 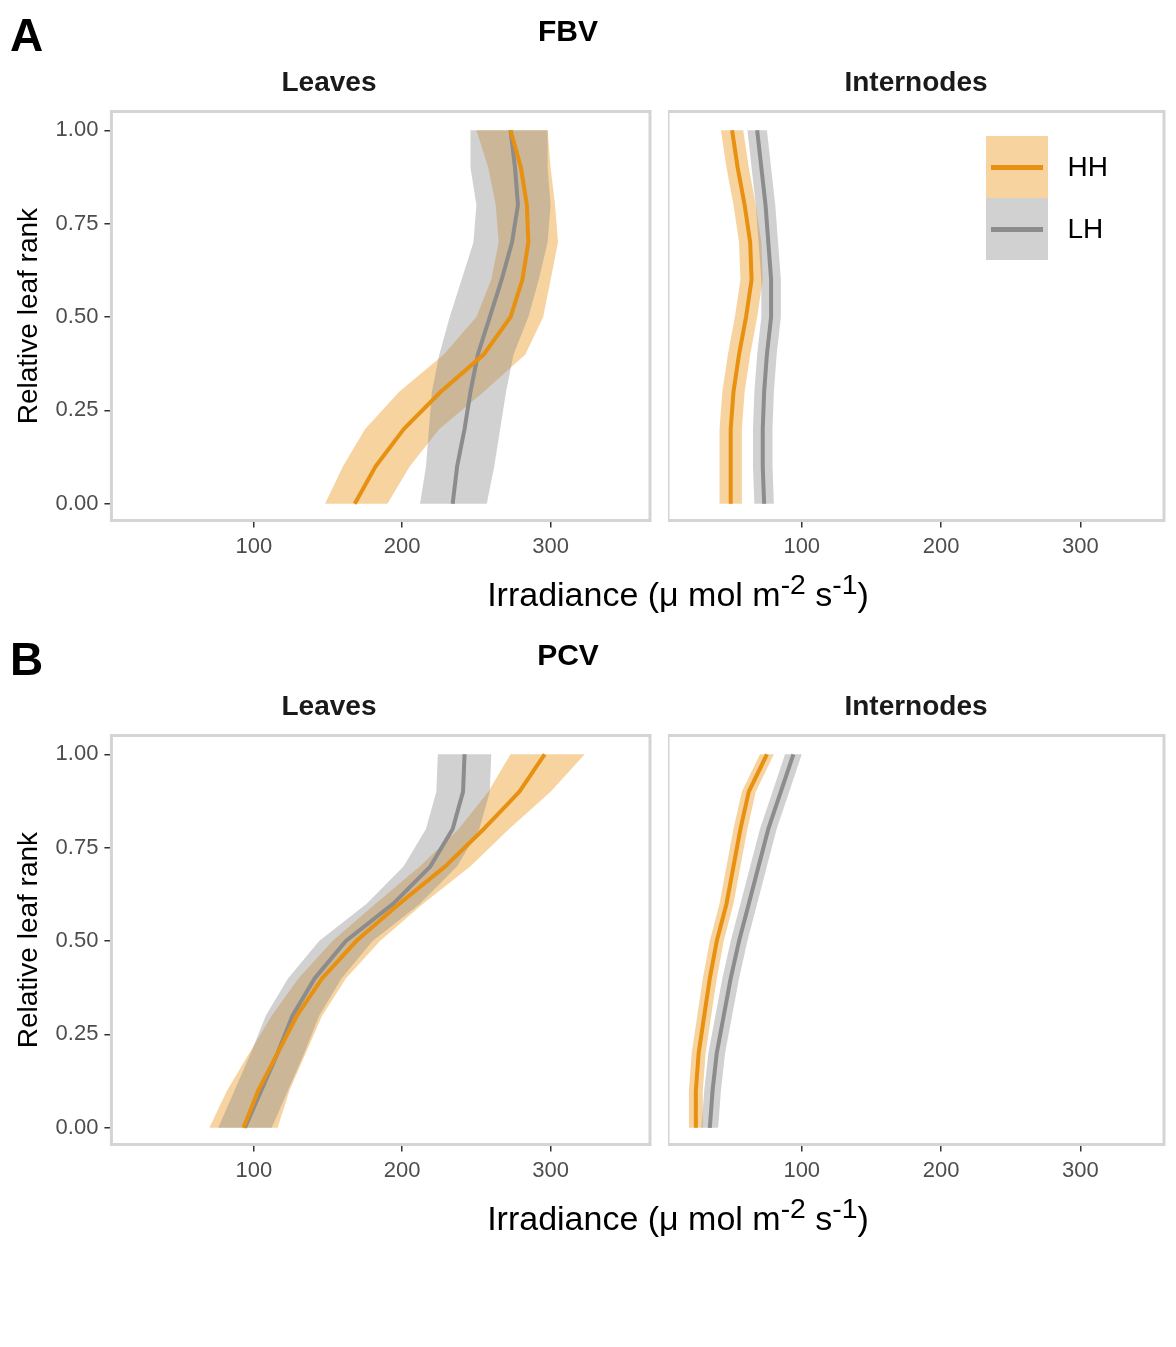 What do you see at coordinates (568, 31) in the screenshot?
I see `text: FBV` at bounding box center [568, 31].